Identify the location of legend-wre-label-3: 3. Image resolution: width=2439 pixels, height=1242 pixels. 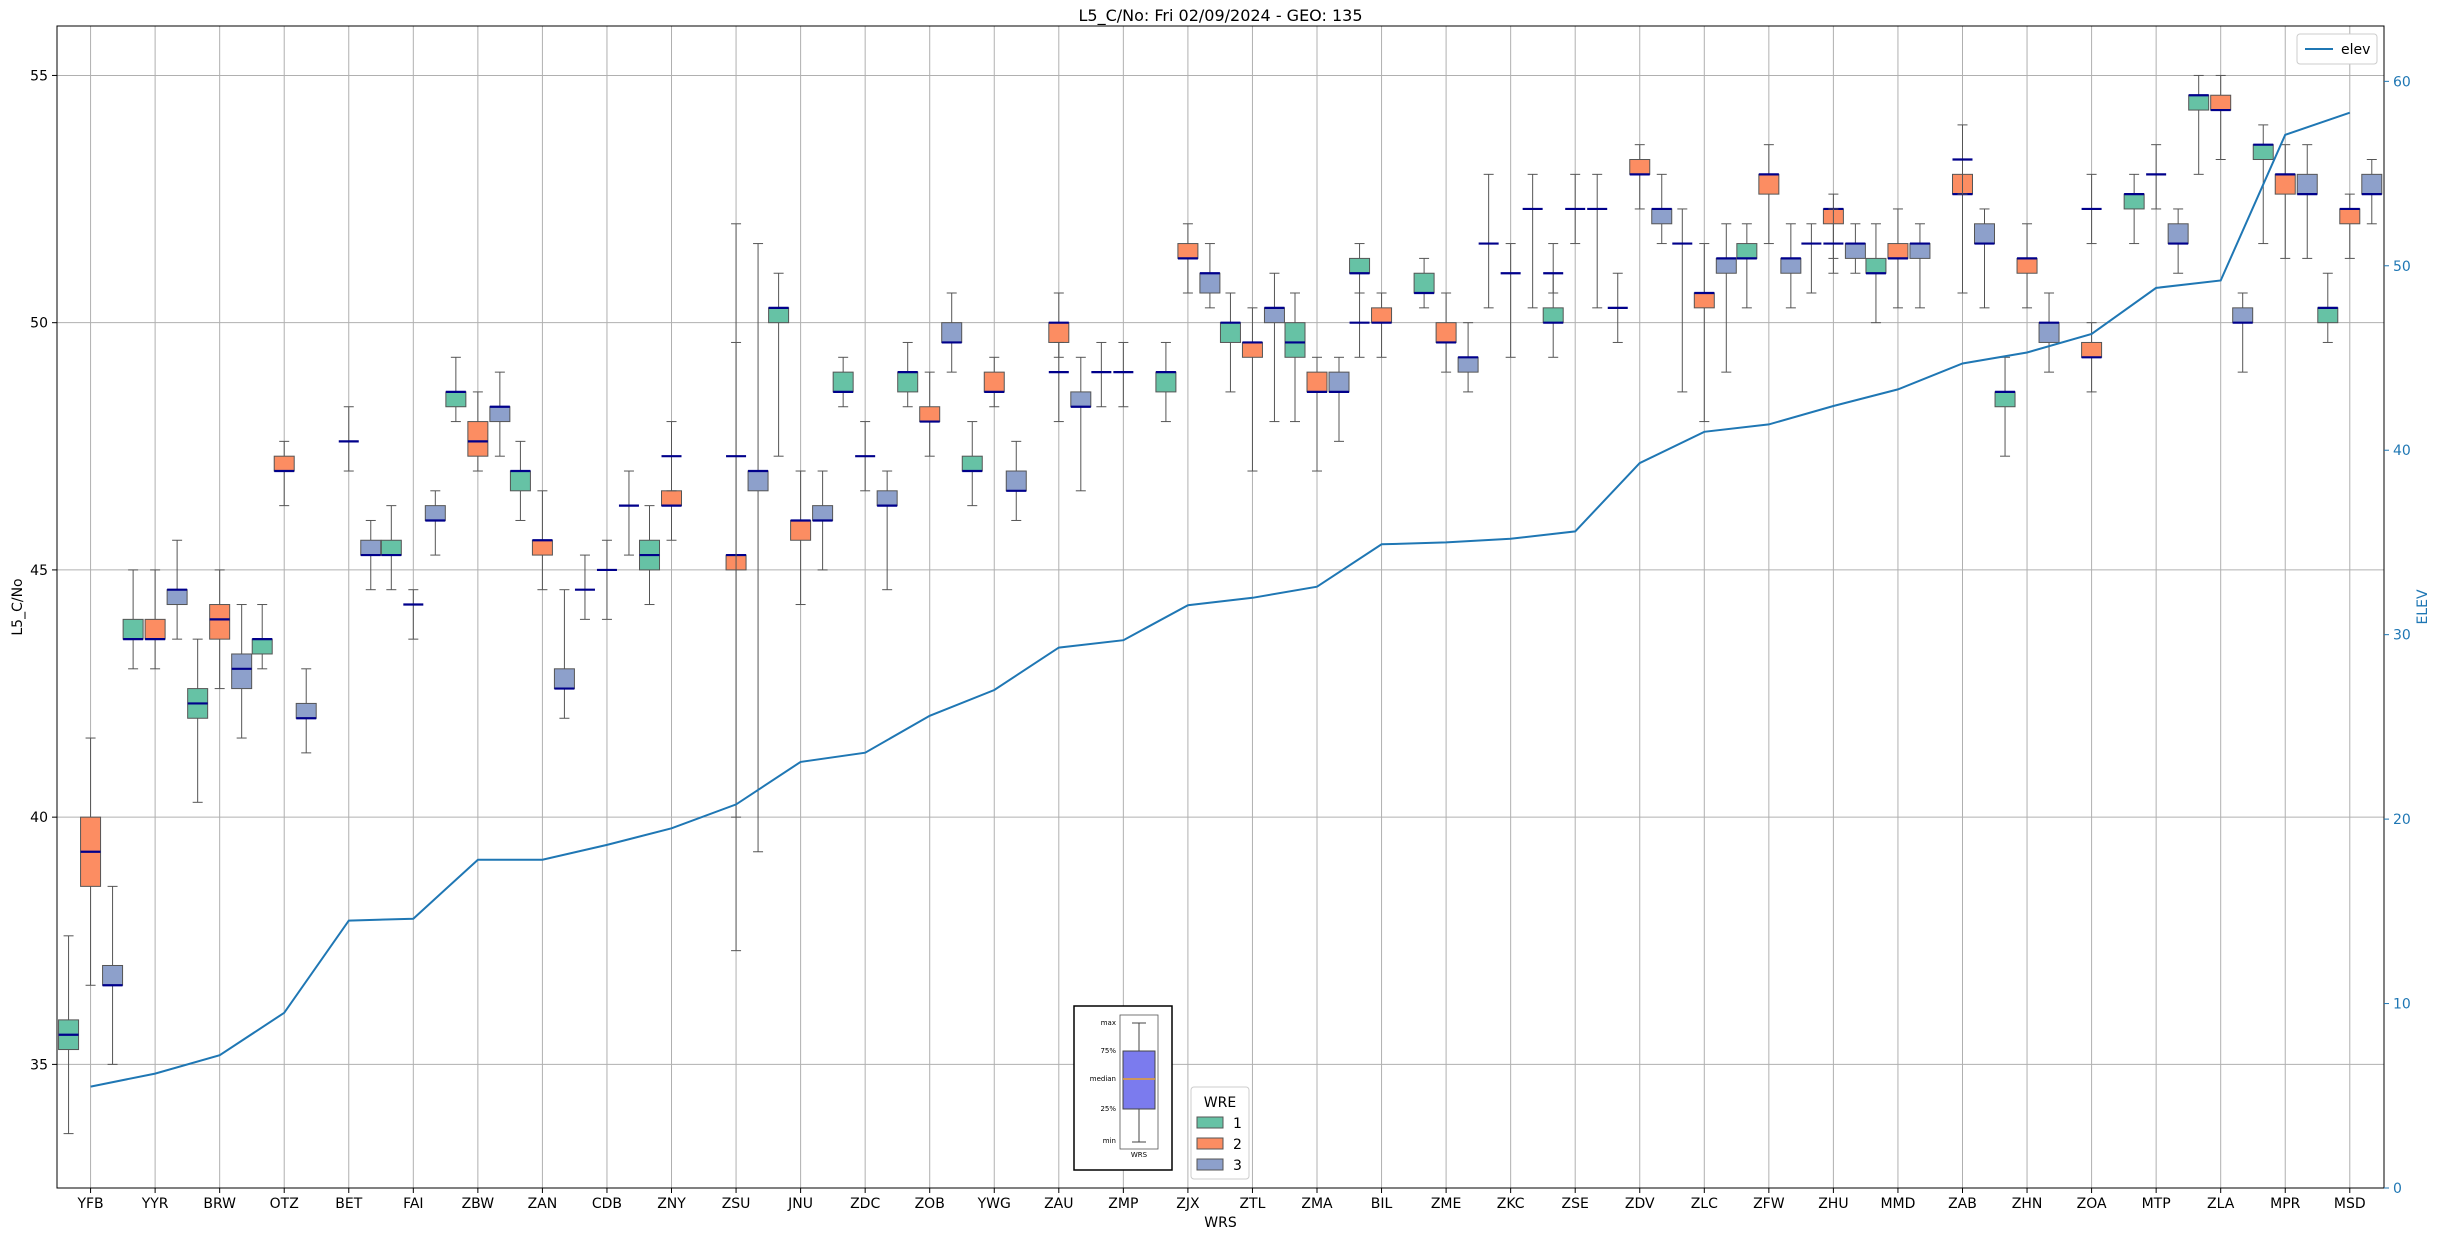
(1237, 1166).